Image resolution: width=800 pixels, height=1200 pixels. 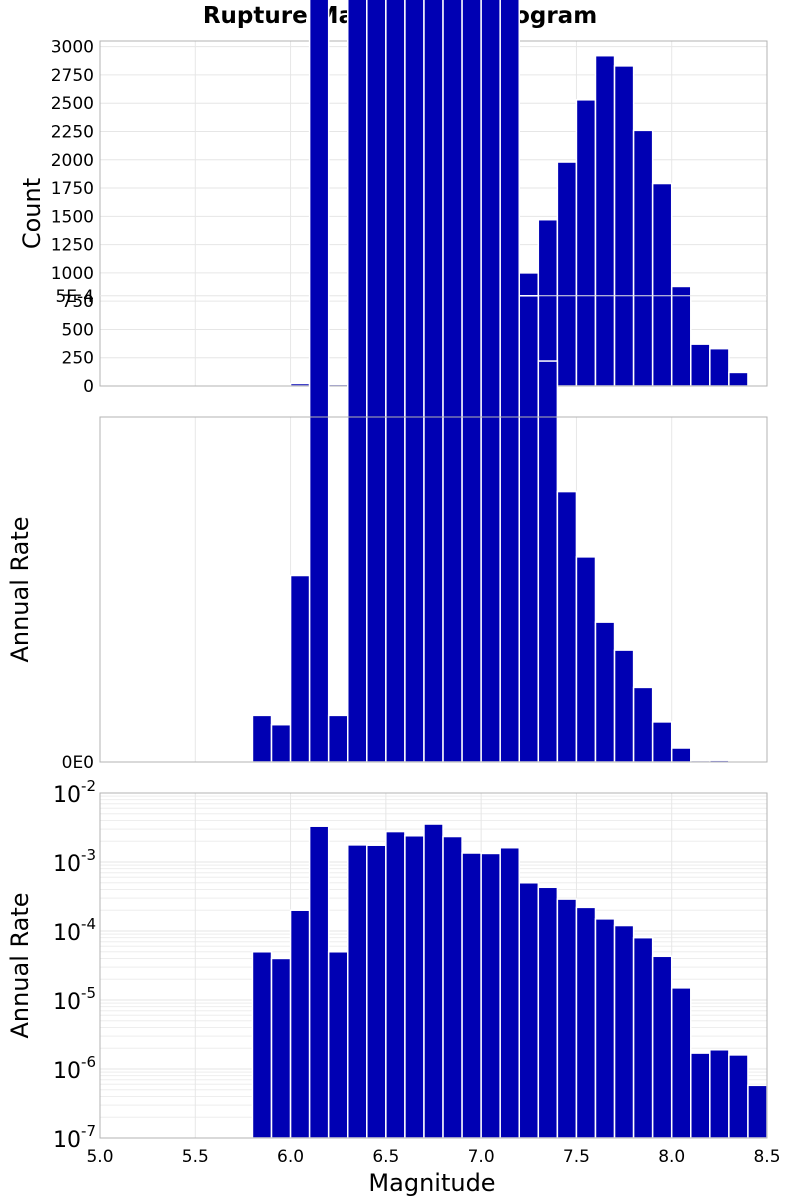 I want to click on y-tick-label: 1000, so click(x=72, y=274).